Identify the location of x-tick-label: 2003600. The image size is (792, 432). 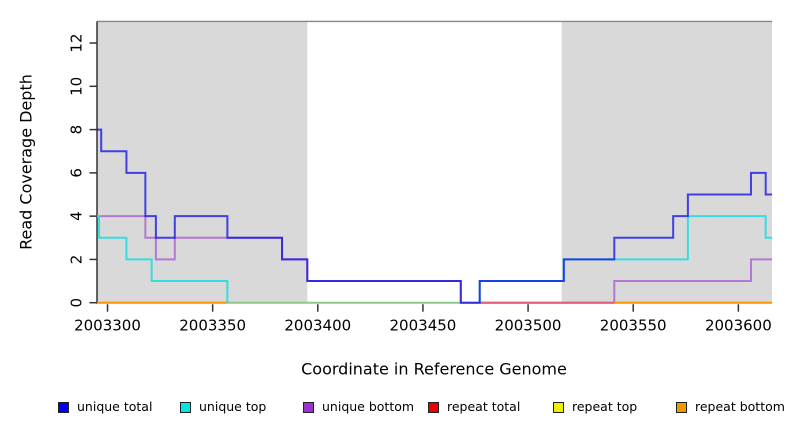
(738, 326).